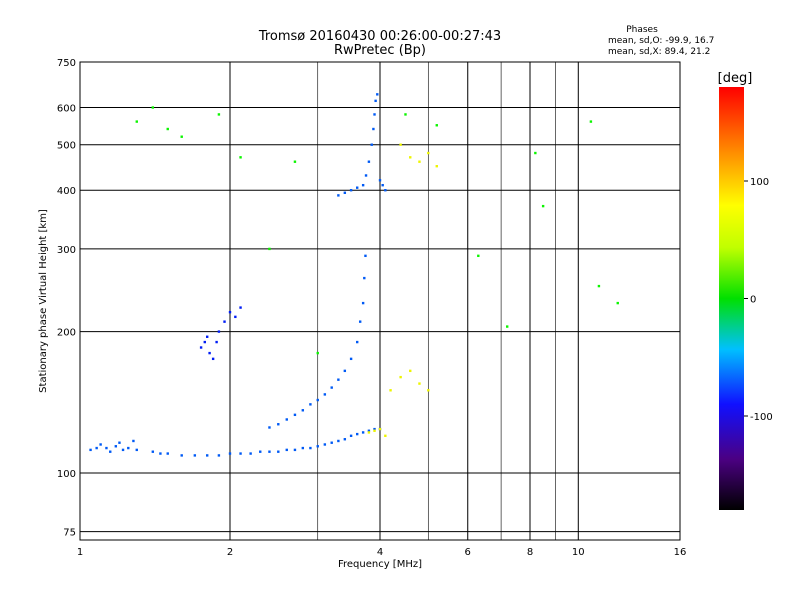 The width and height of the screenshot is (800, 600). What do you see at coordinates (642, 30) in the screenshot?
I see `phase-stats-heading: Phases` at bounding box center [642, 30].